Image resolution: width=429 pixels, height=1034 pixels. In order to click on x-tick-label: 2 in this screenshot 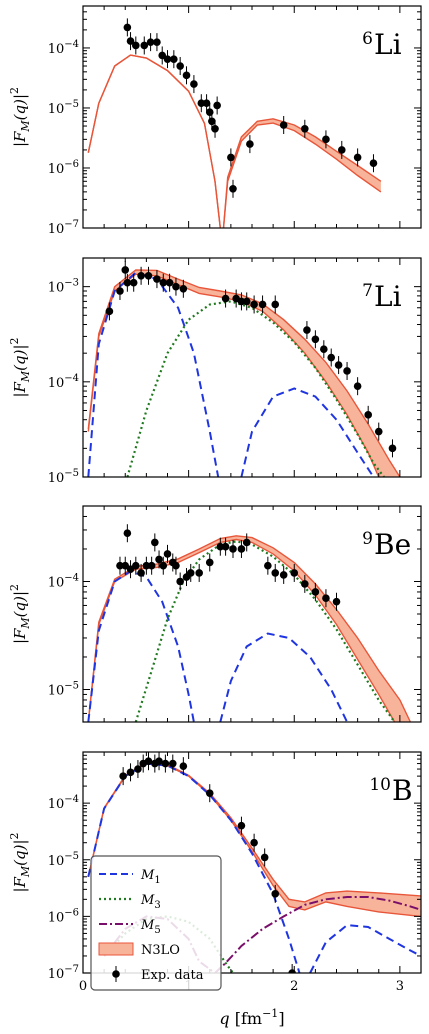, I will do `click(294, 986)`.